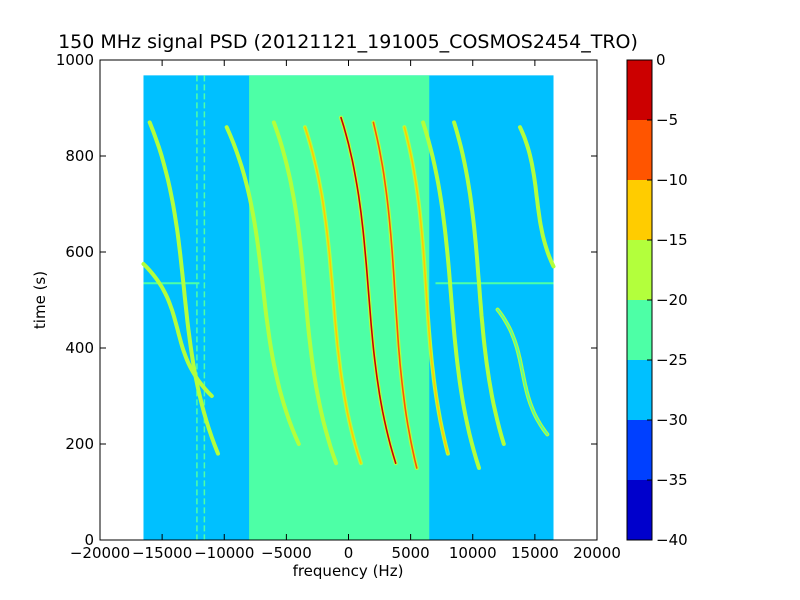 This screenshot has height=600, width=800. Describe the element at coordinates (672, 540) in the screenshot. I see `colorbar-tick-label-0: −40` at that location.